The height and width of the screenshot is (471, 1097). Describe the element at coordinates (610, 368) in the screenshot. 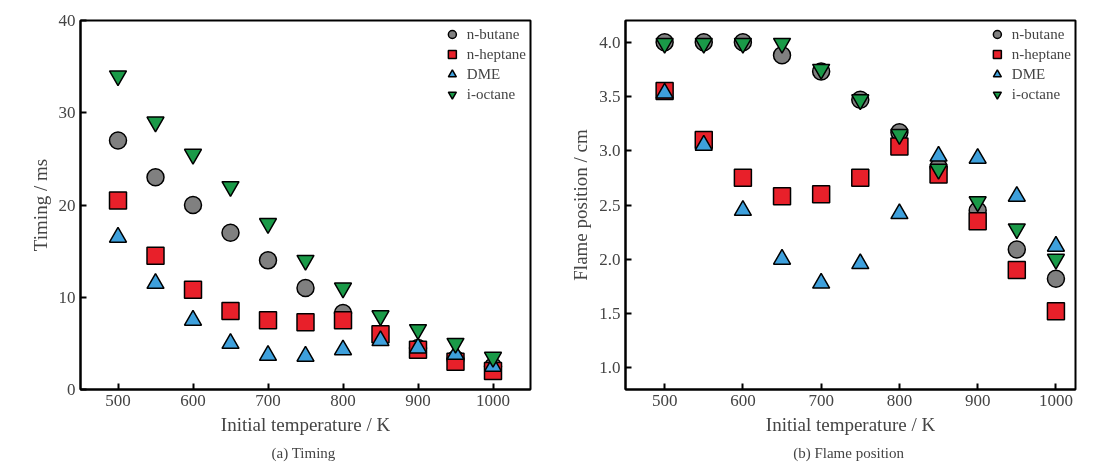

I see `y-tick-label: 1.0` at that location.